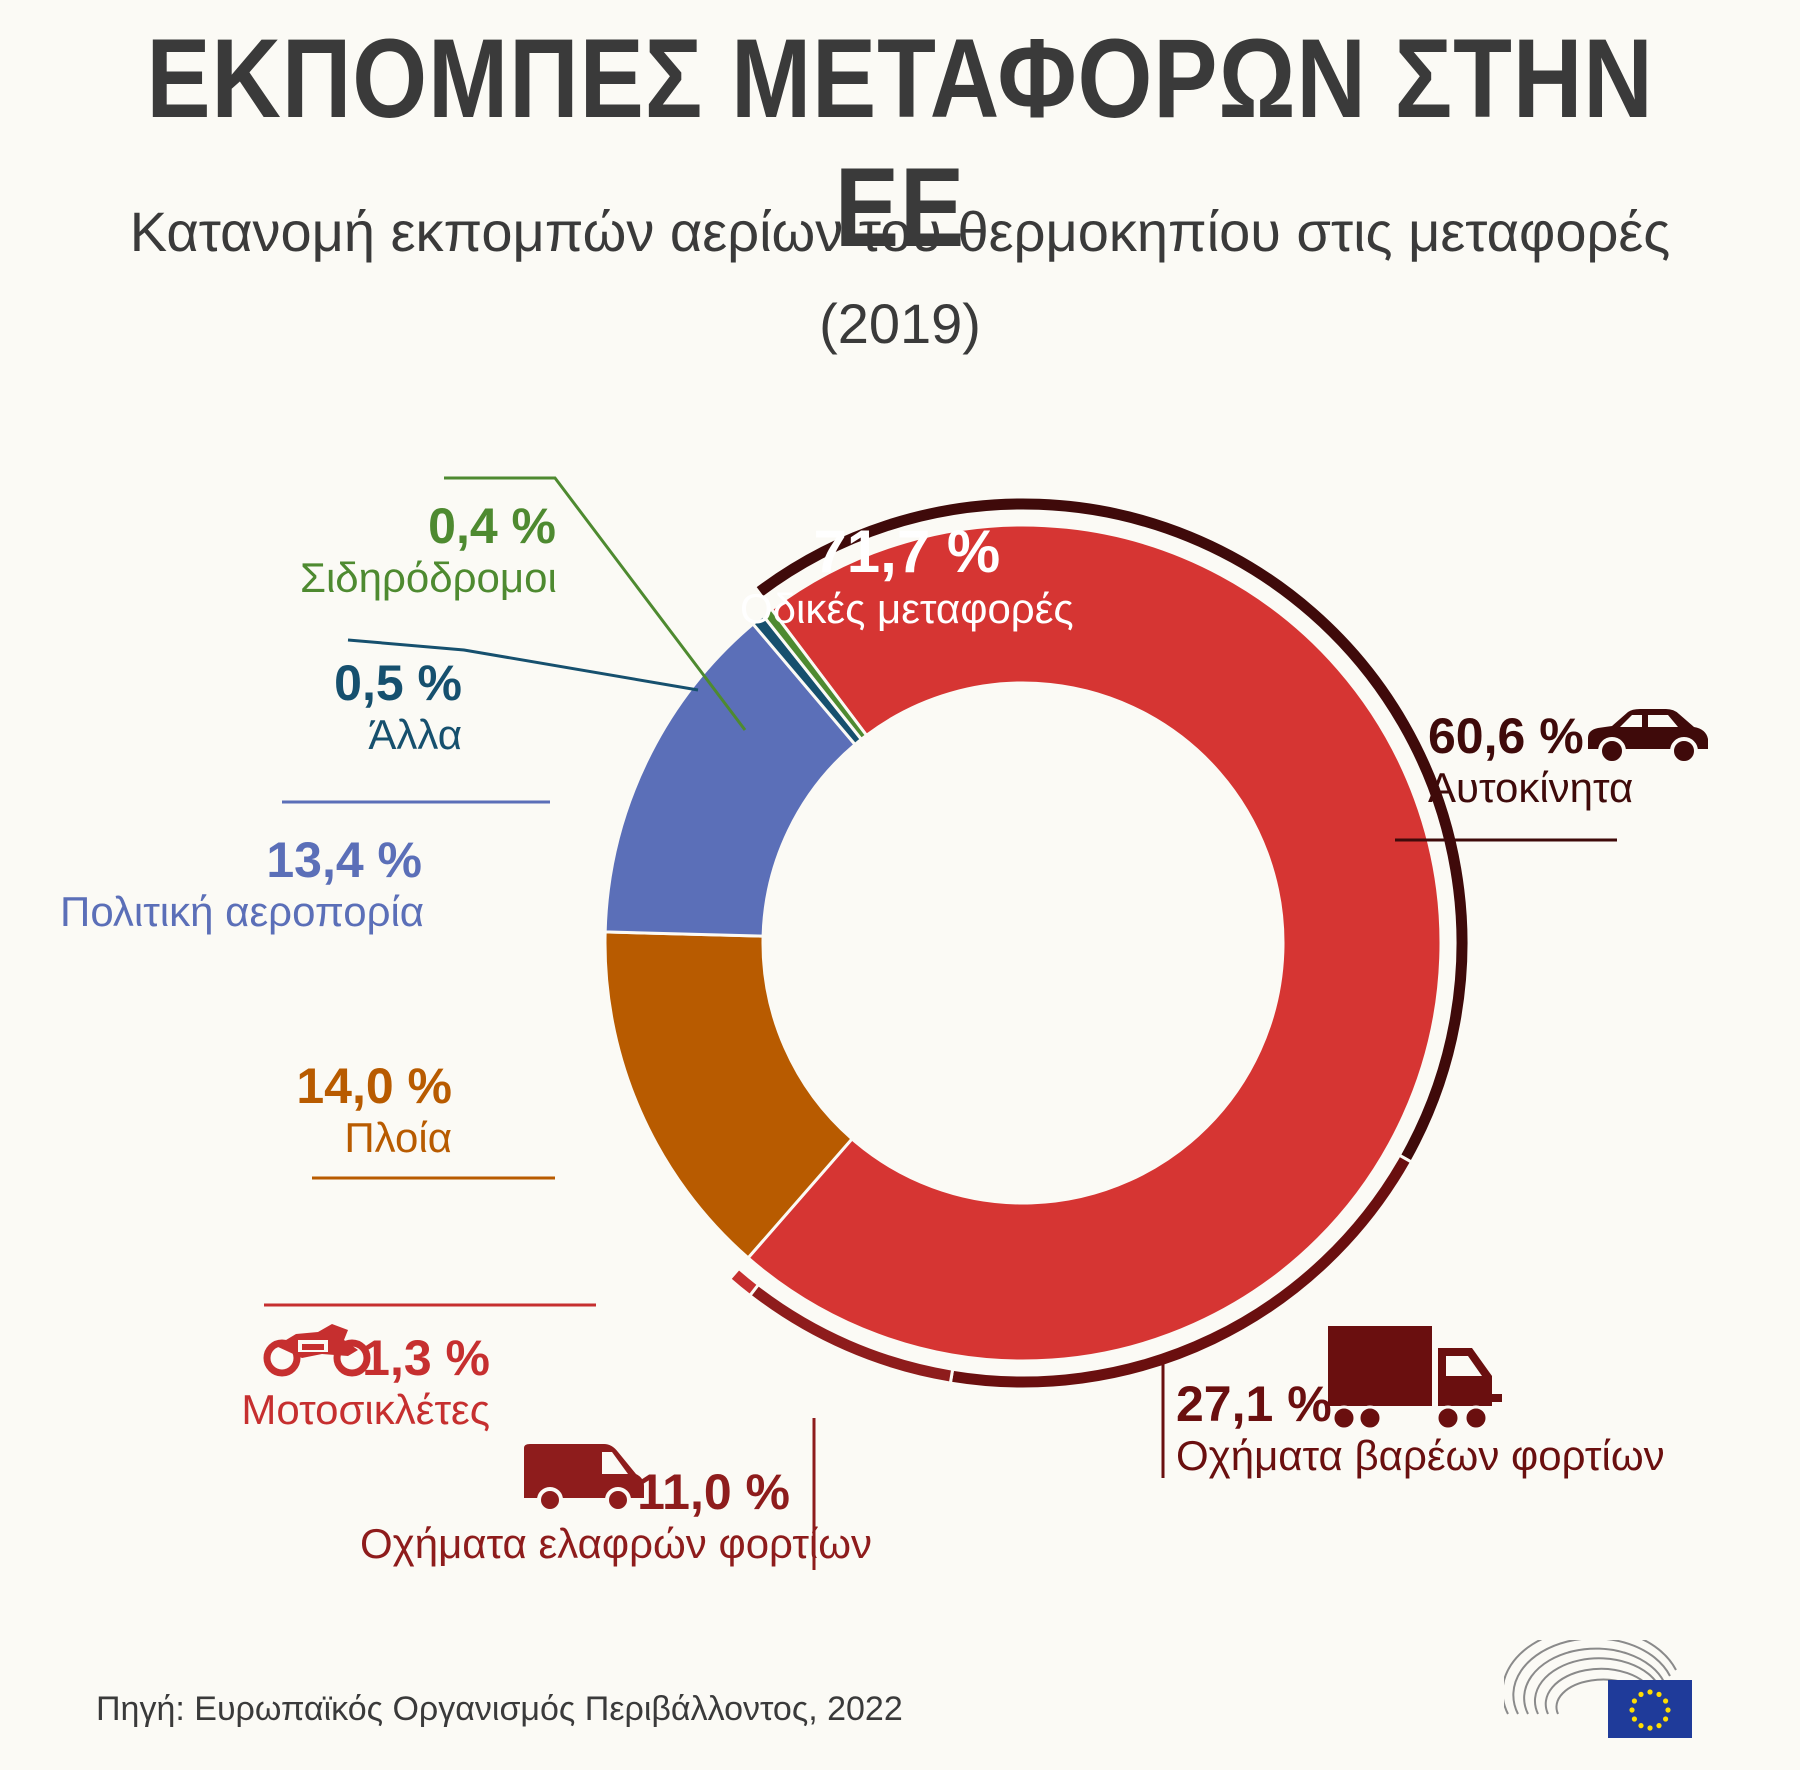 This screenshot has height=1770, width=1800. Describe the element at coordinates (1415, 1378) in the screenshot. I see `truck-icon` at that location.